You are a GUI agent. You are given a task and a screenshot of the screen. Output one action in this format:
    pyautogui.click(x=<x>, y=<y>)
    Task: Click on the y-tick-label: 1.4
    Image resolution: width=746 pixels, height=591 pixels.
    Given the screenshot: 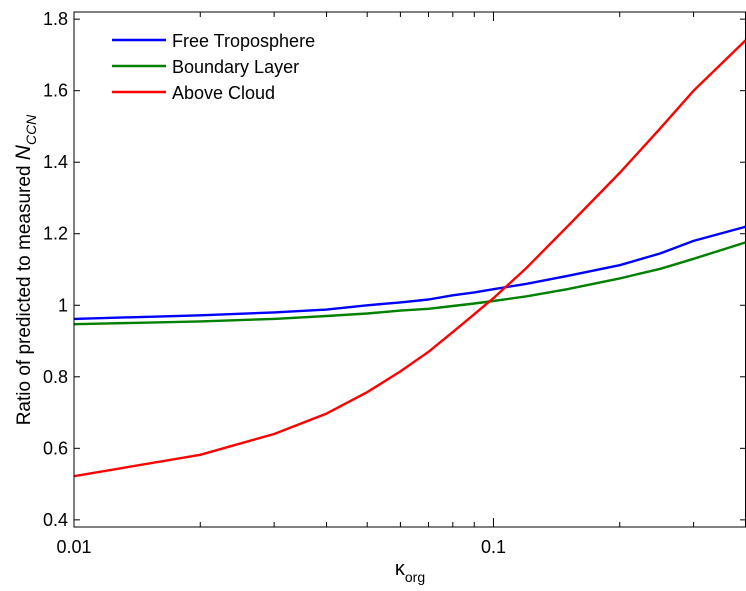 What is the action you would take?
    pyautogui.click(x=55, y=162)
    